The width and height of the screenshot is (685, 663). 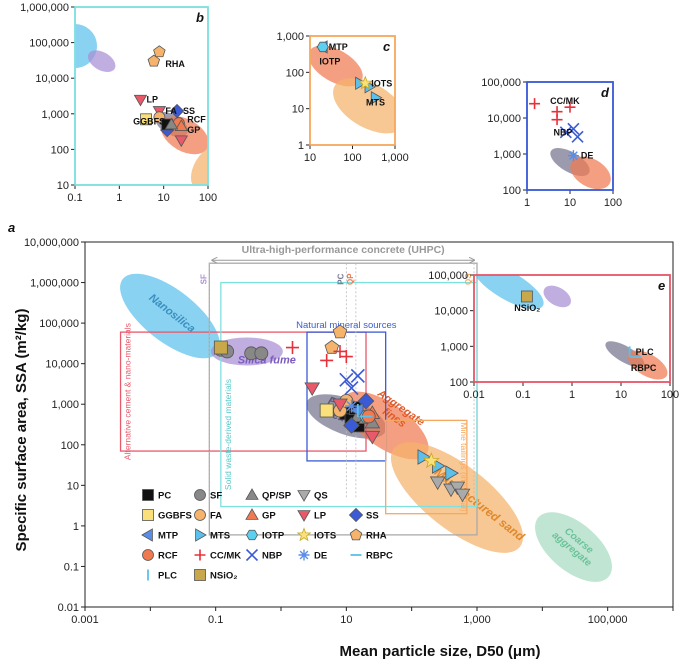 I want to click on inset-e-ytick-label: 100, so click(x=459, y=383).